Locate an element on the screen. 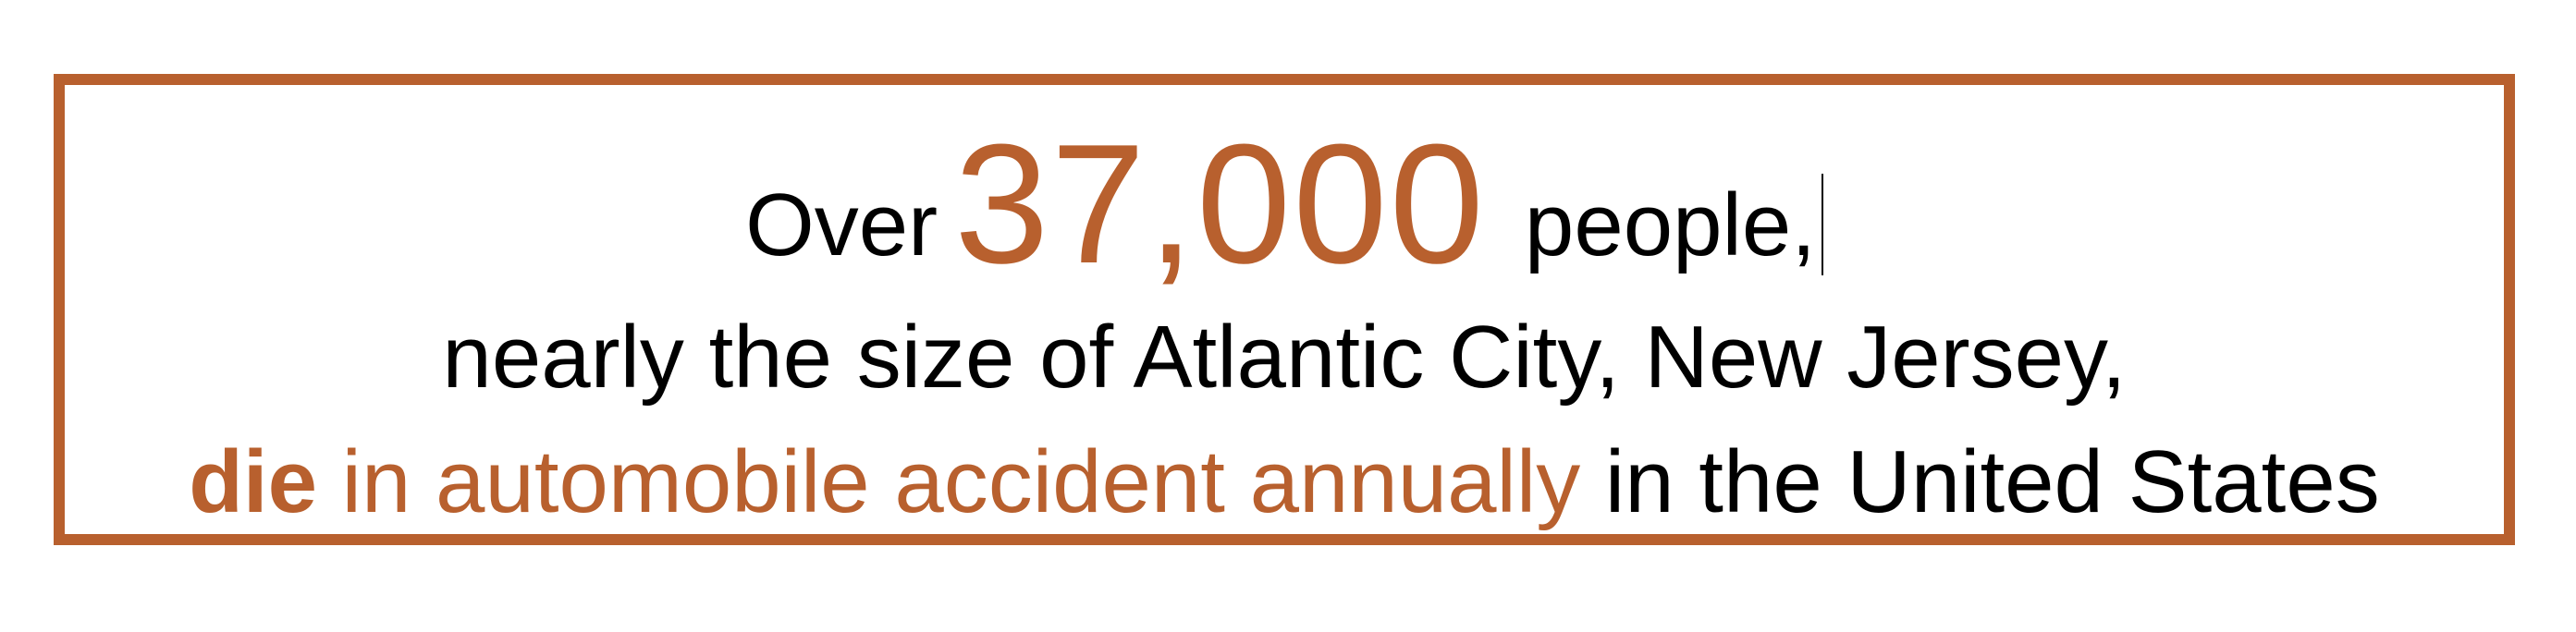  line1-prefix: Over is located at coordinates (841, 225).